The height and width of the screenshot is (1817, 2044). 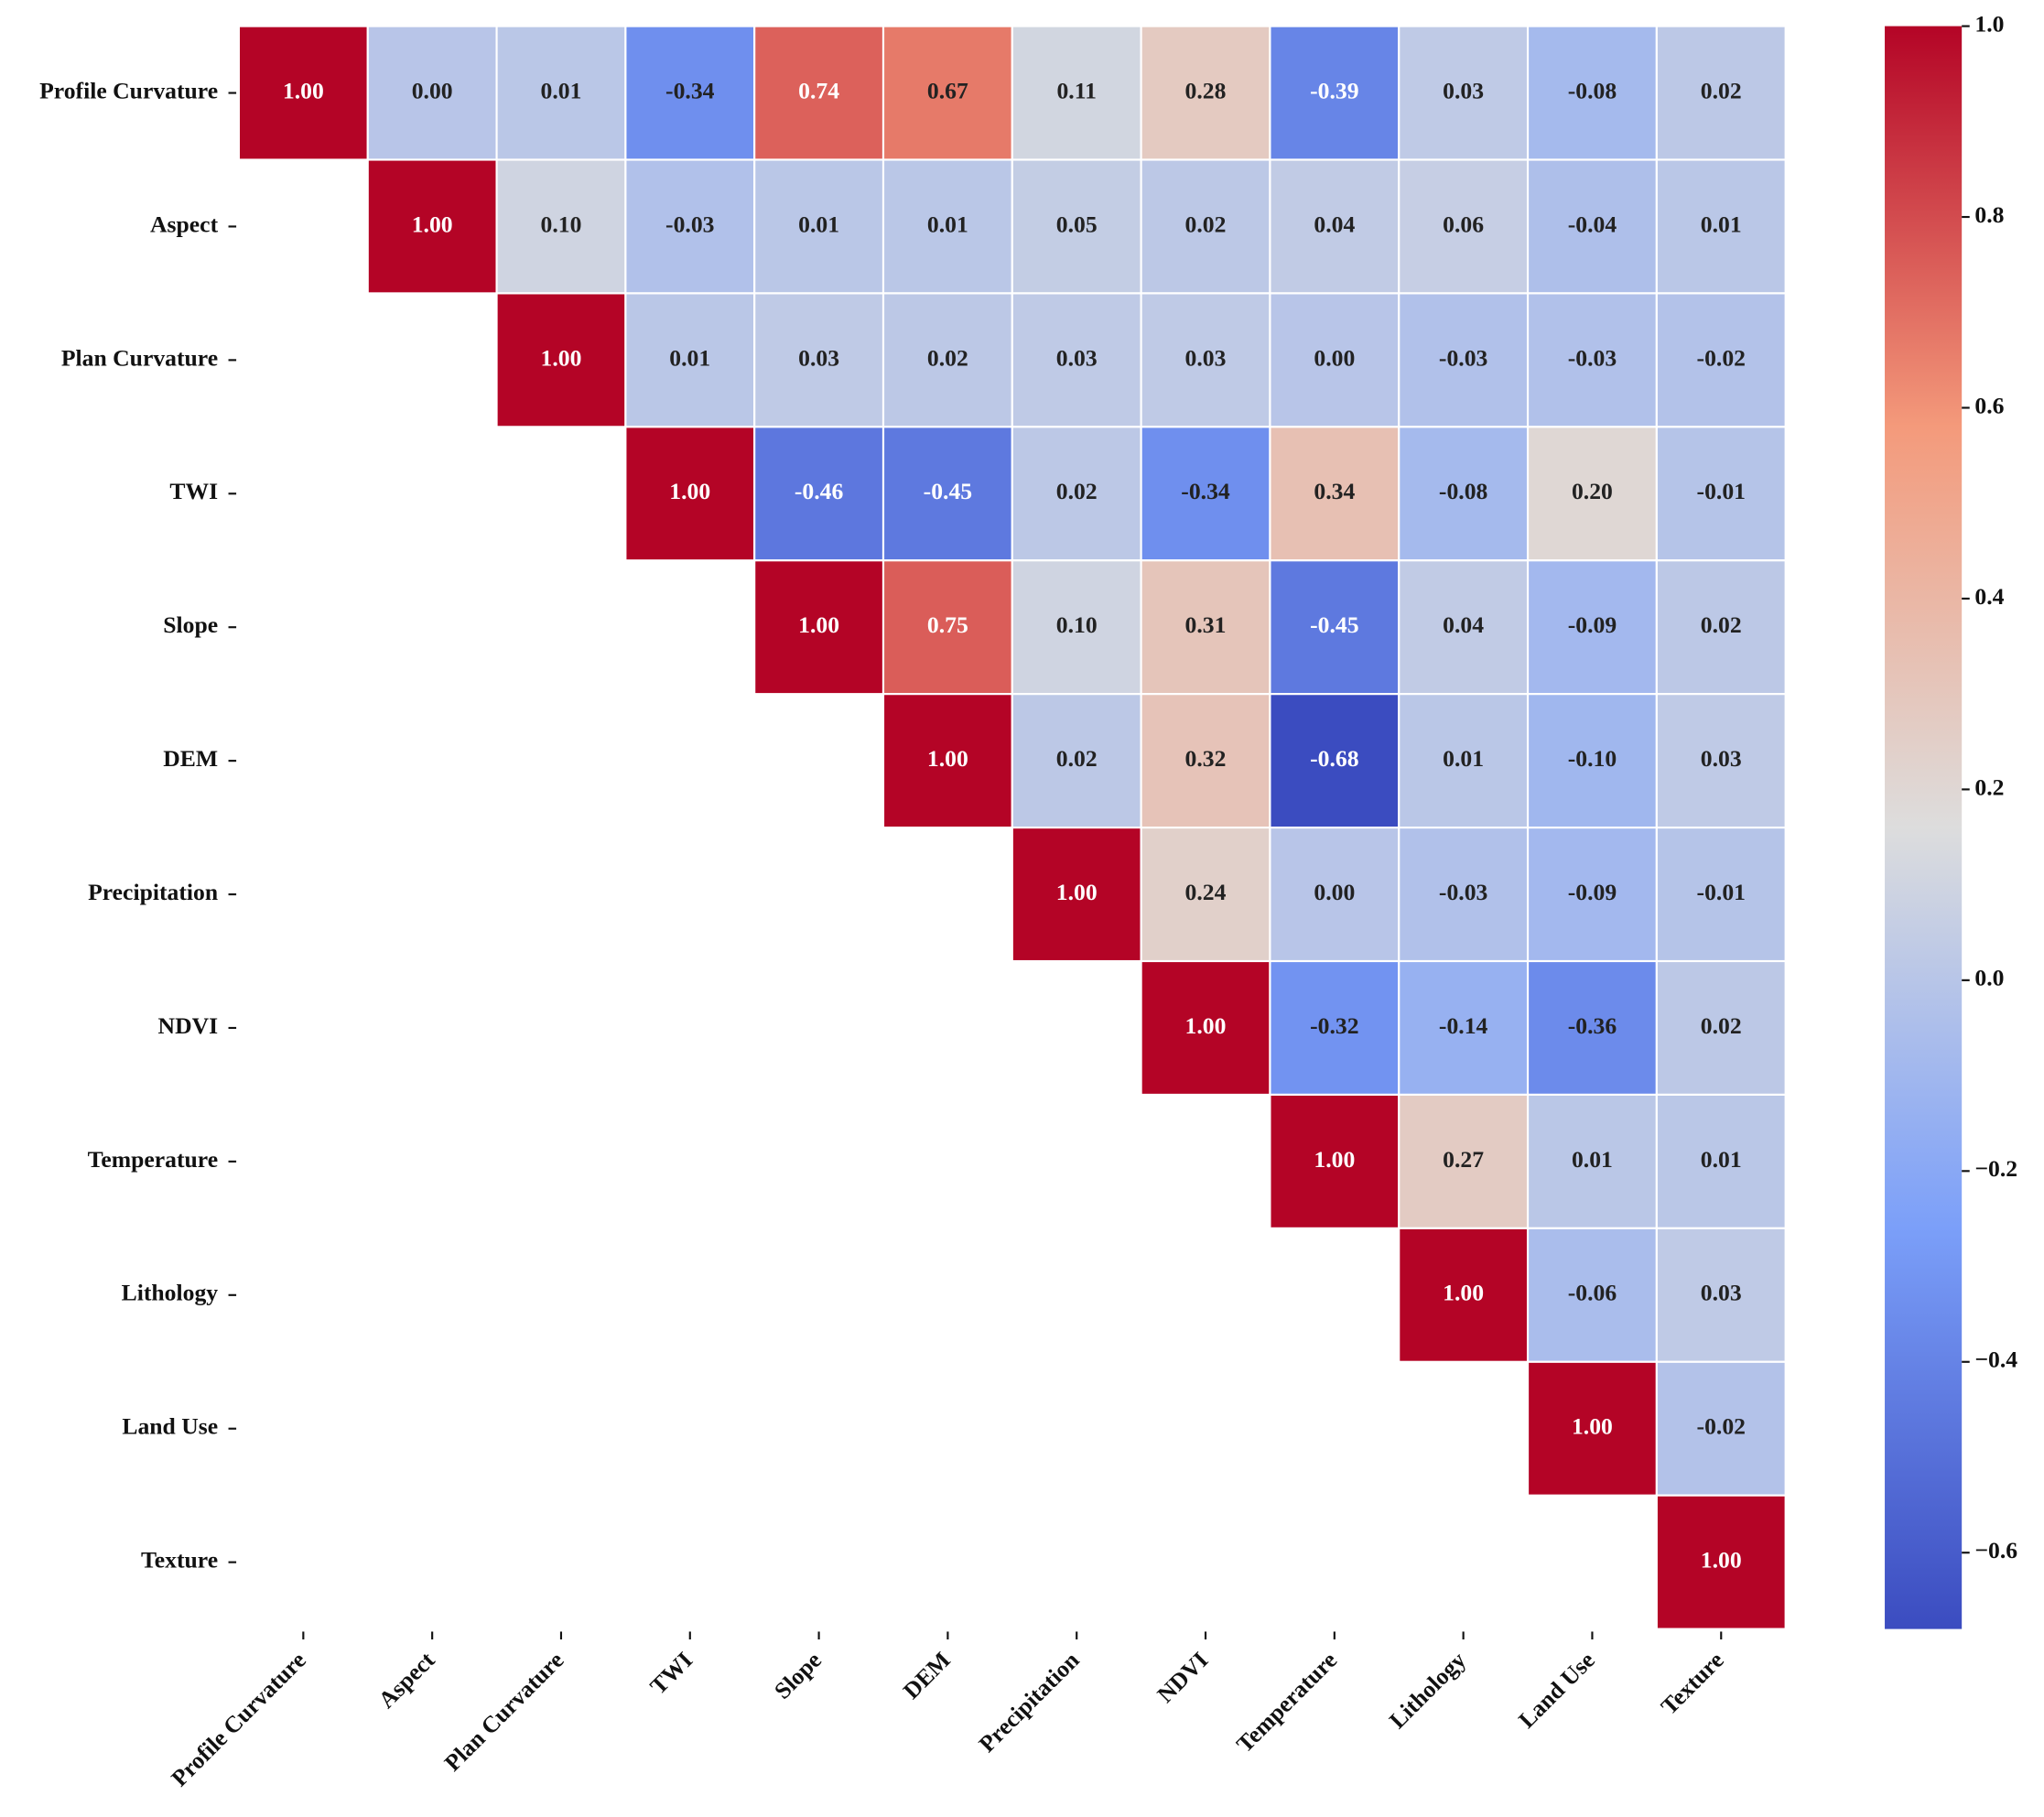 What do you see at coordinates (947, 624) in the screenshot?
I see `cell-label: 0.75` at bounding box center [947, 624].